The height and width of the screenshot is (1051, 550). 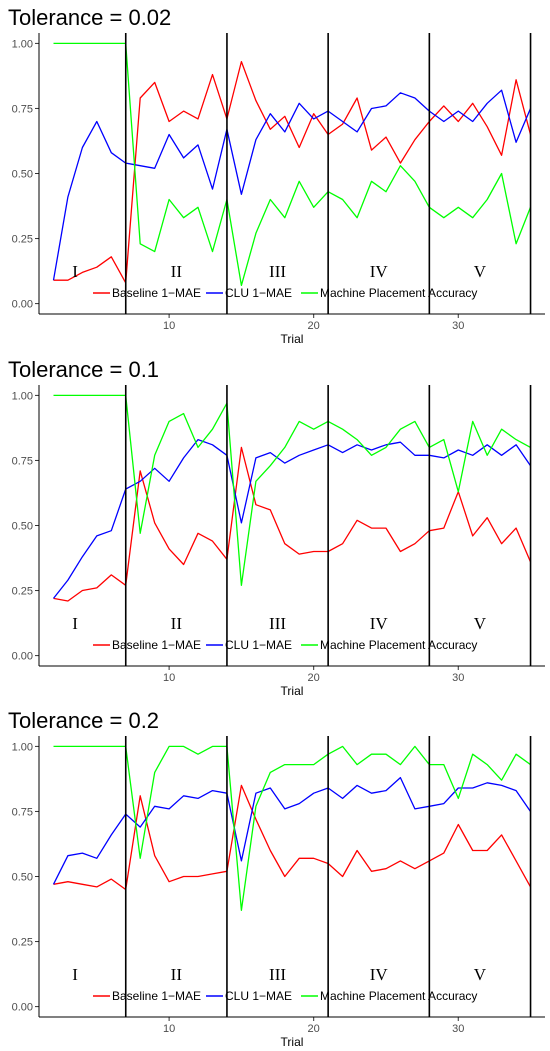 I want to click on chart-title: Tolerance = 0.02, so click(x=89, y=17).